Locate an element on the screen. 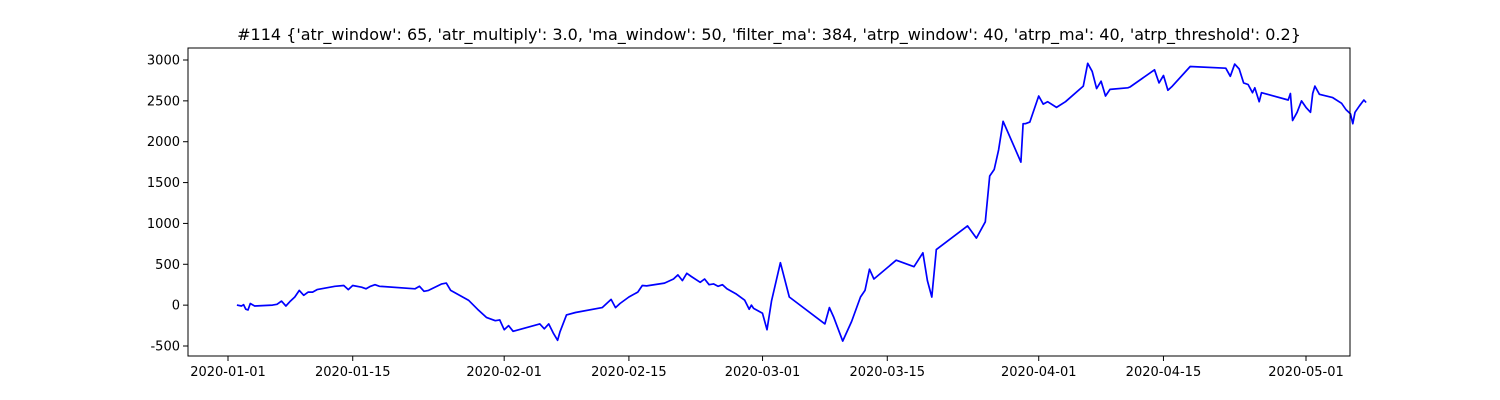 Image resolution: width=1500 pixels, height=400 pixels. x-tick-label: 2020-01-01 is located at coordinates (228, 372).